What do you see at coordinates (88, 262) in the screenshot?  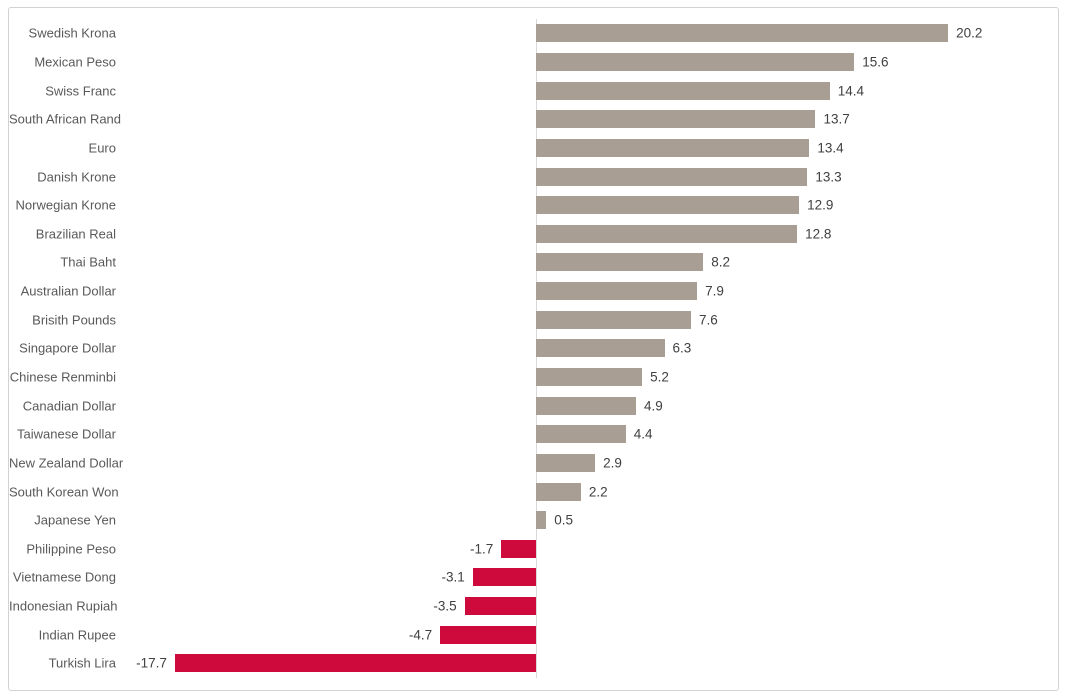 I see `category-label: Thai Baht` at bounding box center [88, 262].